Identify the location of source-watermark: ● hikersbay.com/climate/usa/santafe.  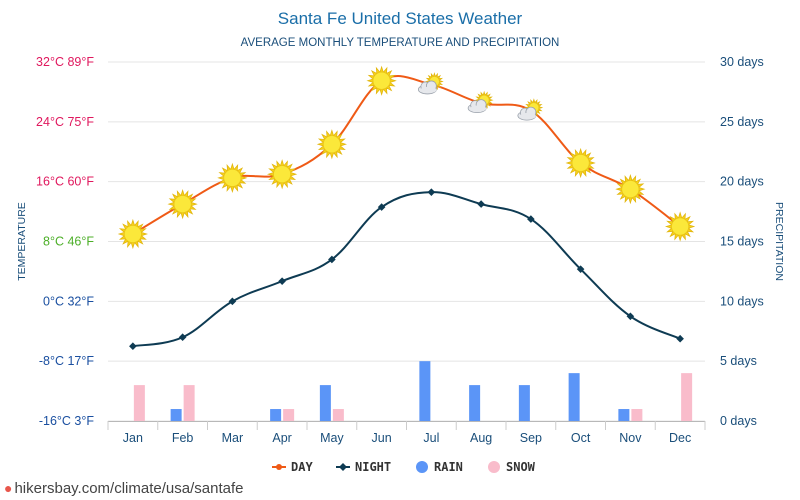
(123, 488).